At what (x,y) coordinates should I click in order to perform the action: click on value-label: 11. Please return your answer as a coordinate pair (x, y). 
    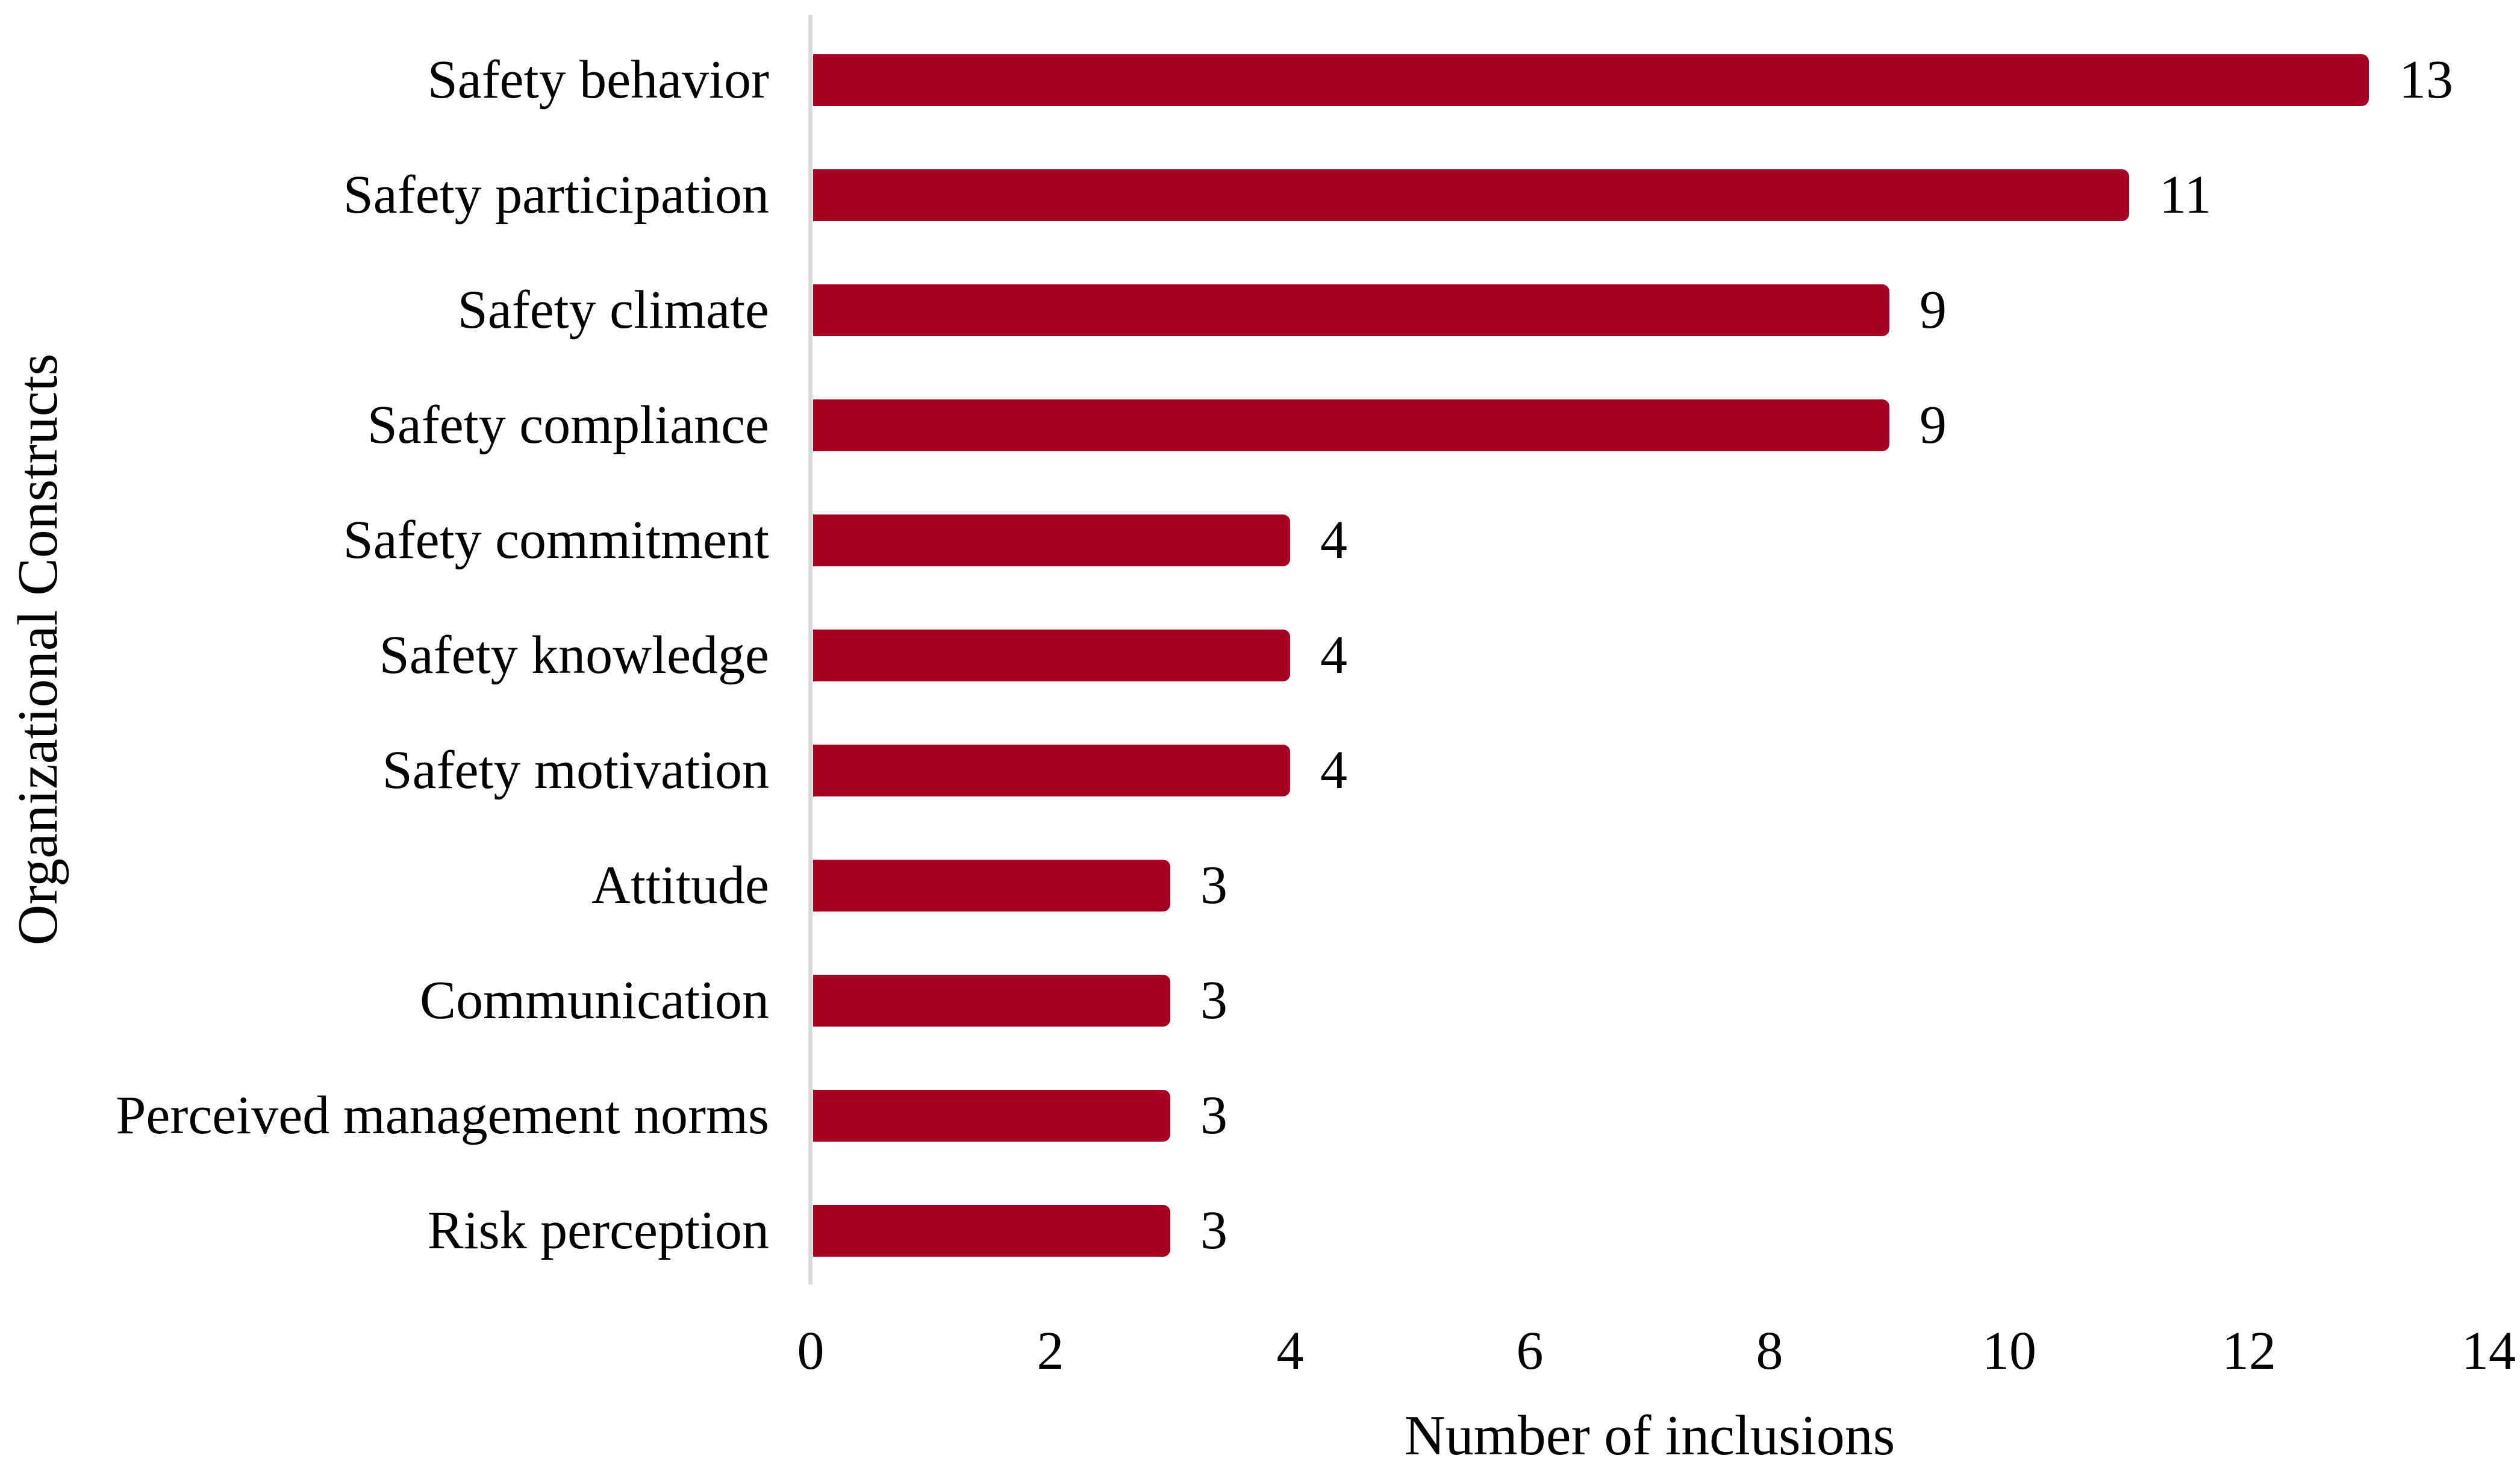
    Looking at the image, I should click on (2185, 195).